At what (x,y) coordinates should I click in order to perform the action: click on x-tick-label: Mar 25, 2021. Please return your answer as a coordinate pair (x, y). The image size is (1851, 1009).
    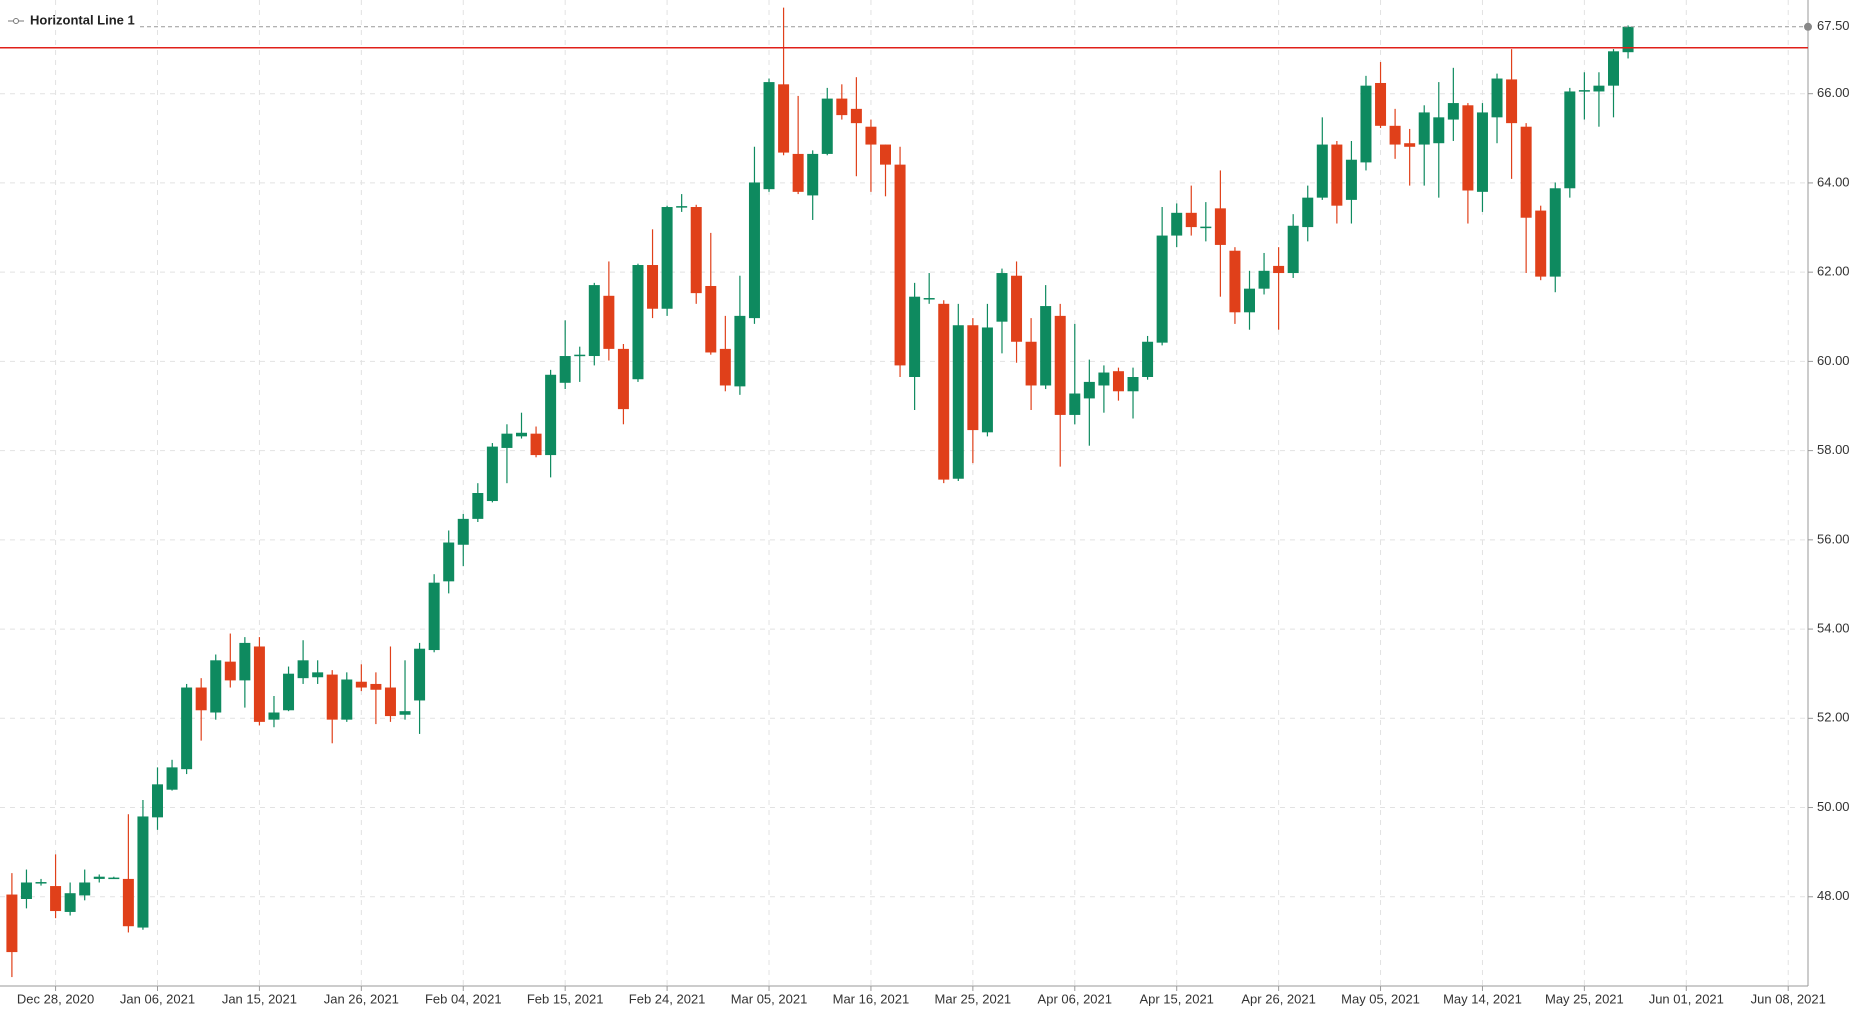
    Looking at the image, I should click on (973, 998).